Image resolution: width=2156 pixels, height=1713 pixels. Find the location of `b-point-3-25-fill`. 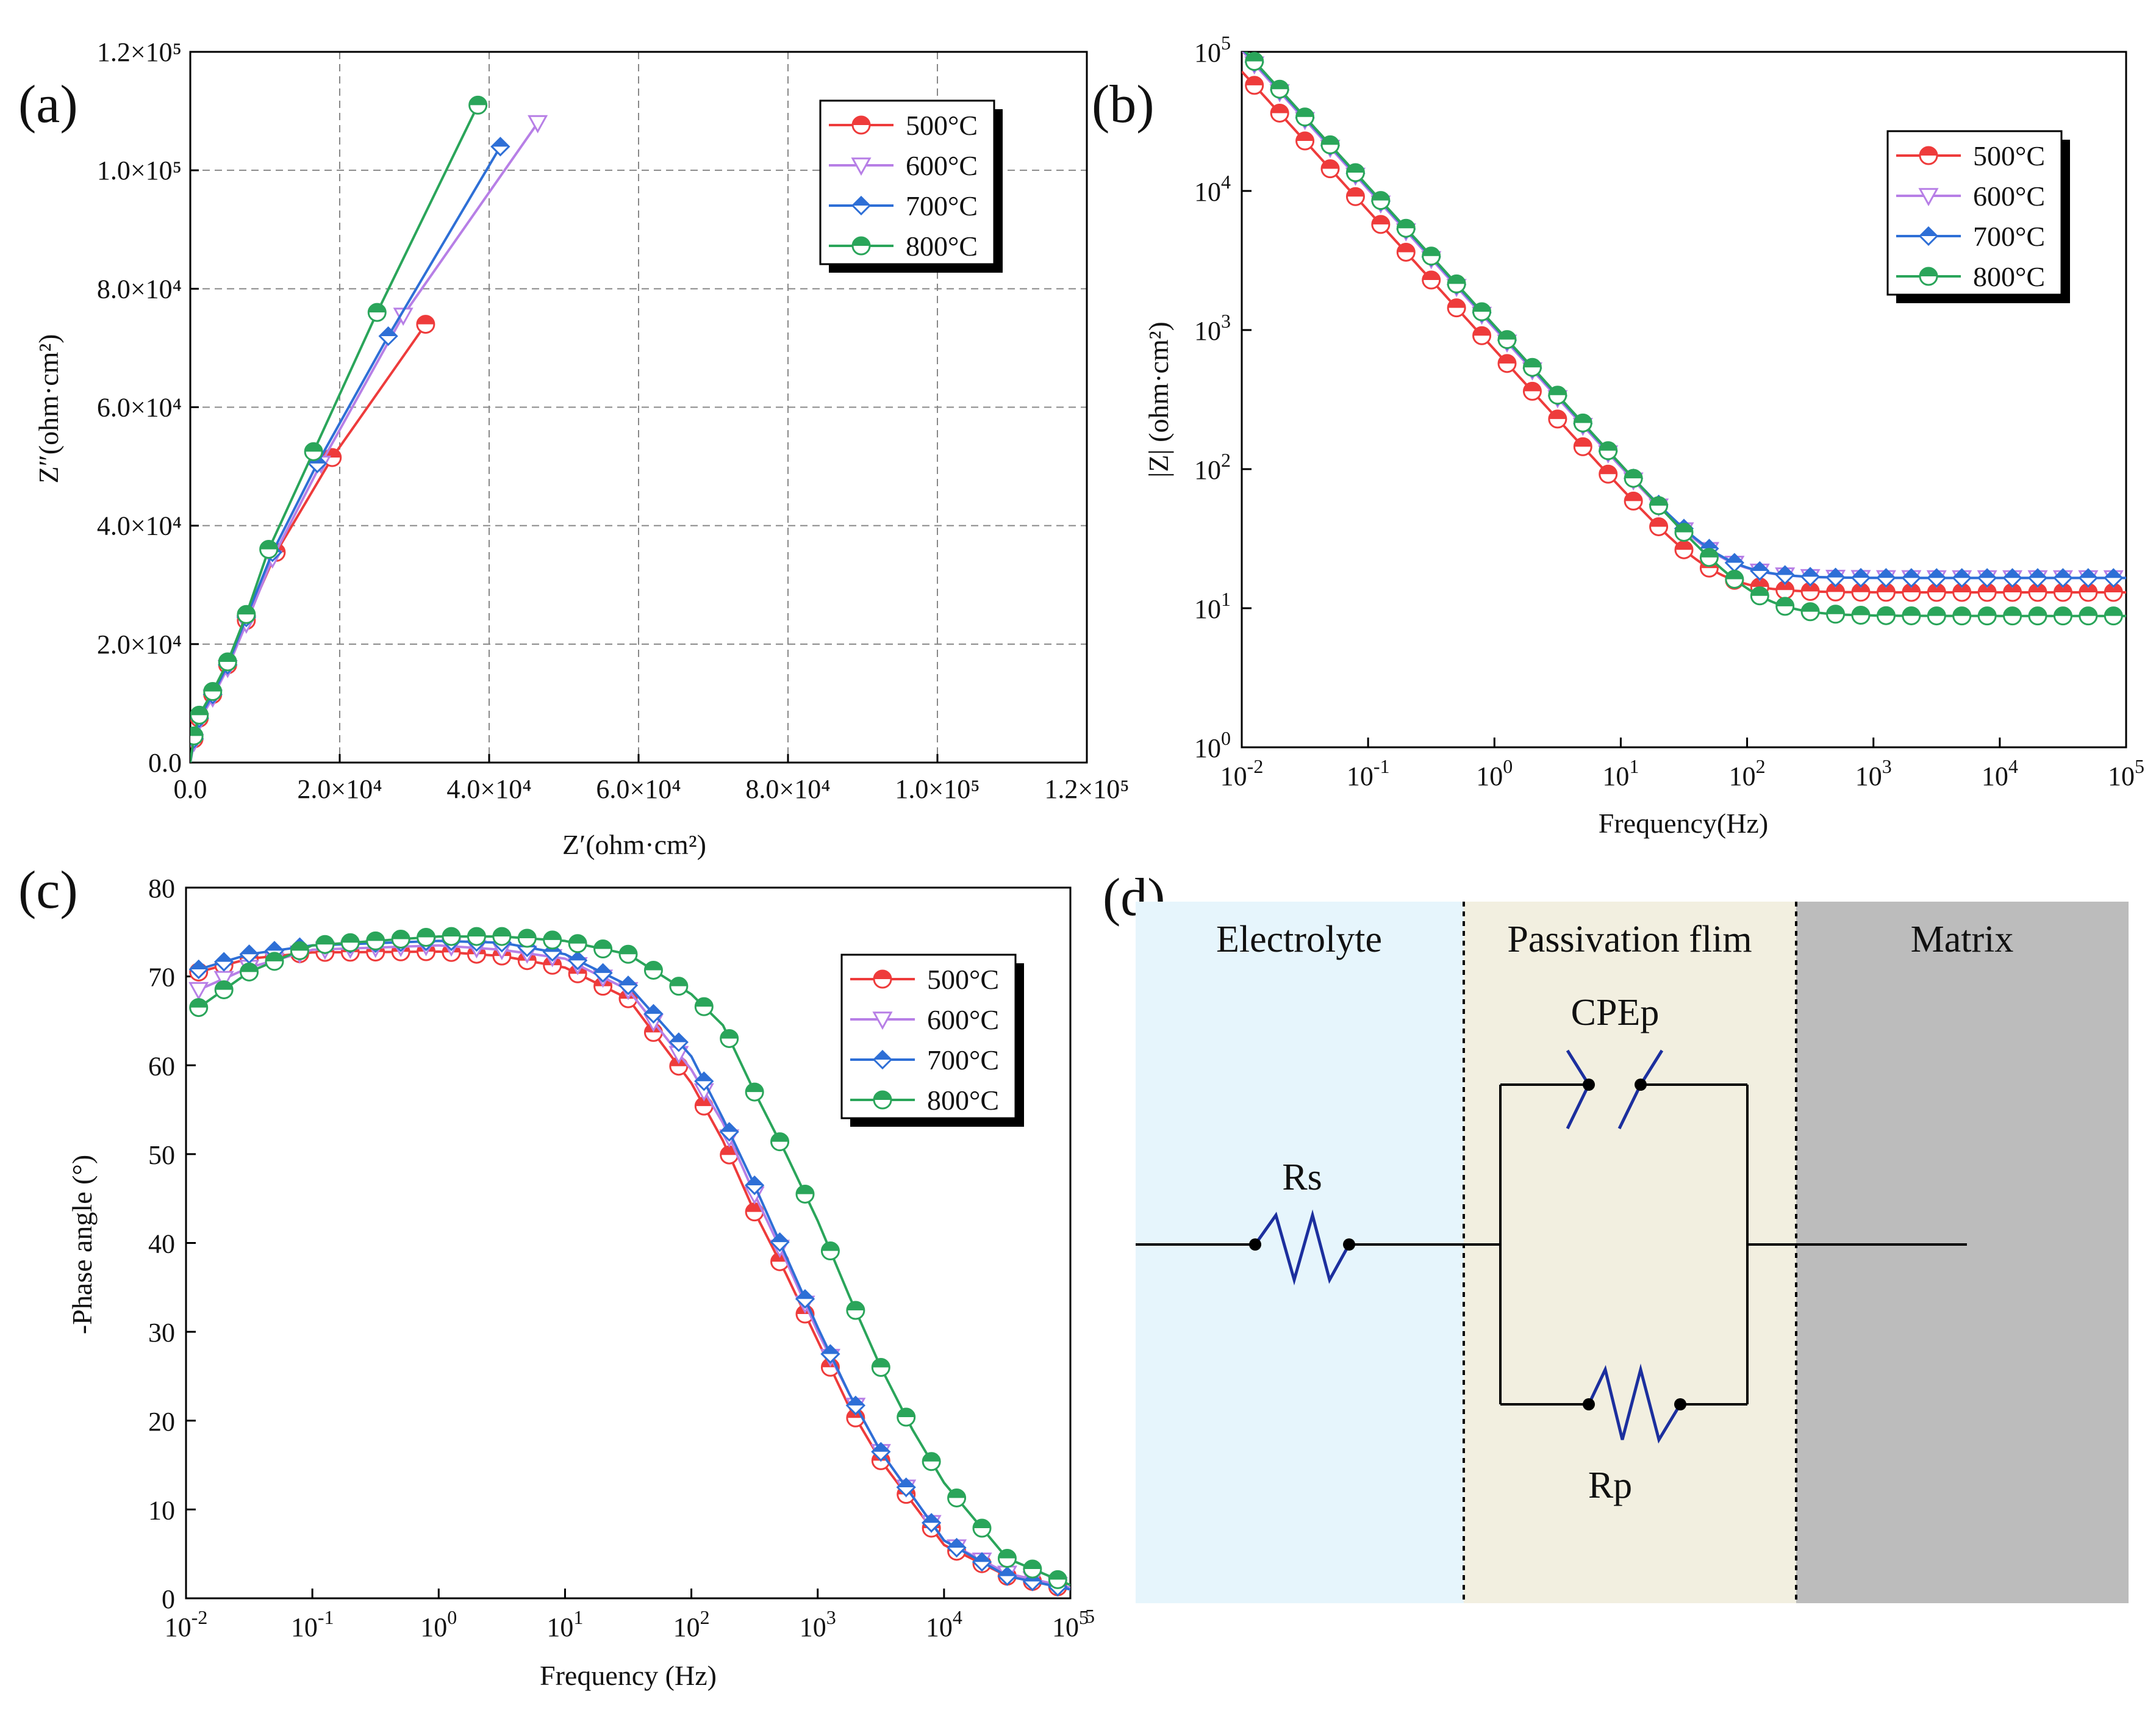

b-point-3-25-fill is located at coordinates (1886, 611).